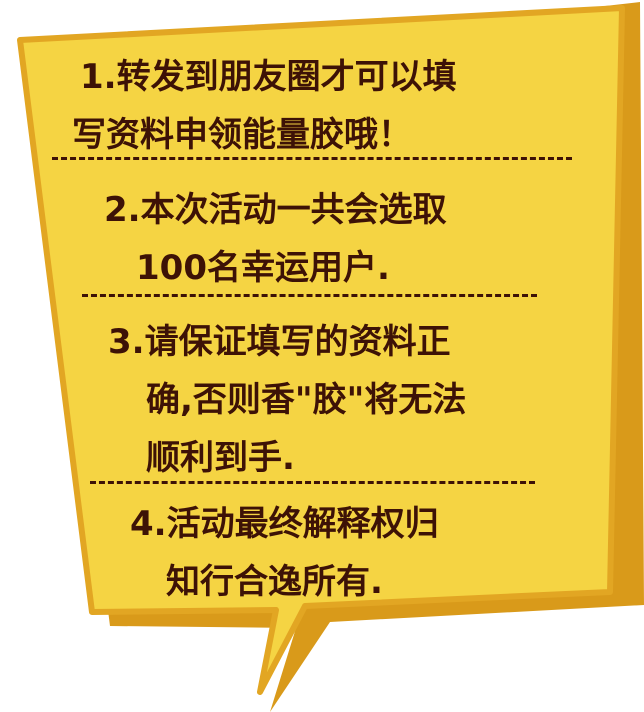 This screenshot has width=644, height=712. What do you see at coordinates (306, 400) in the screenshot?
I see `rule-3-line-2: 确,否则香"胶"将无法` at bounding box center [306, 400].